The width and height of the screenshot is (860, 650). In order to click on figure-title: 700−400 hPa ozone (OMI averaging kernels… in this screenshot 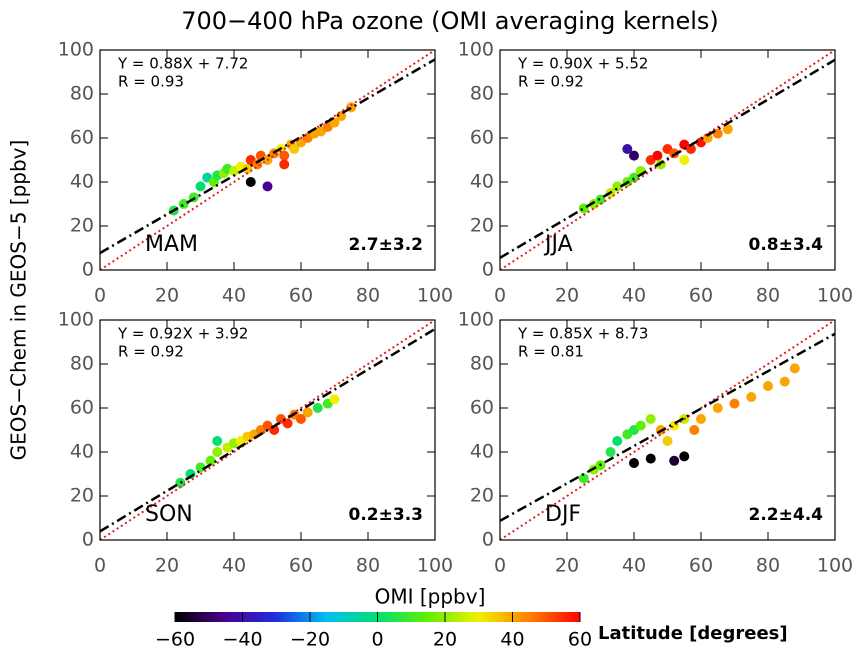, I will do `click(450, 21)`.